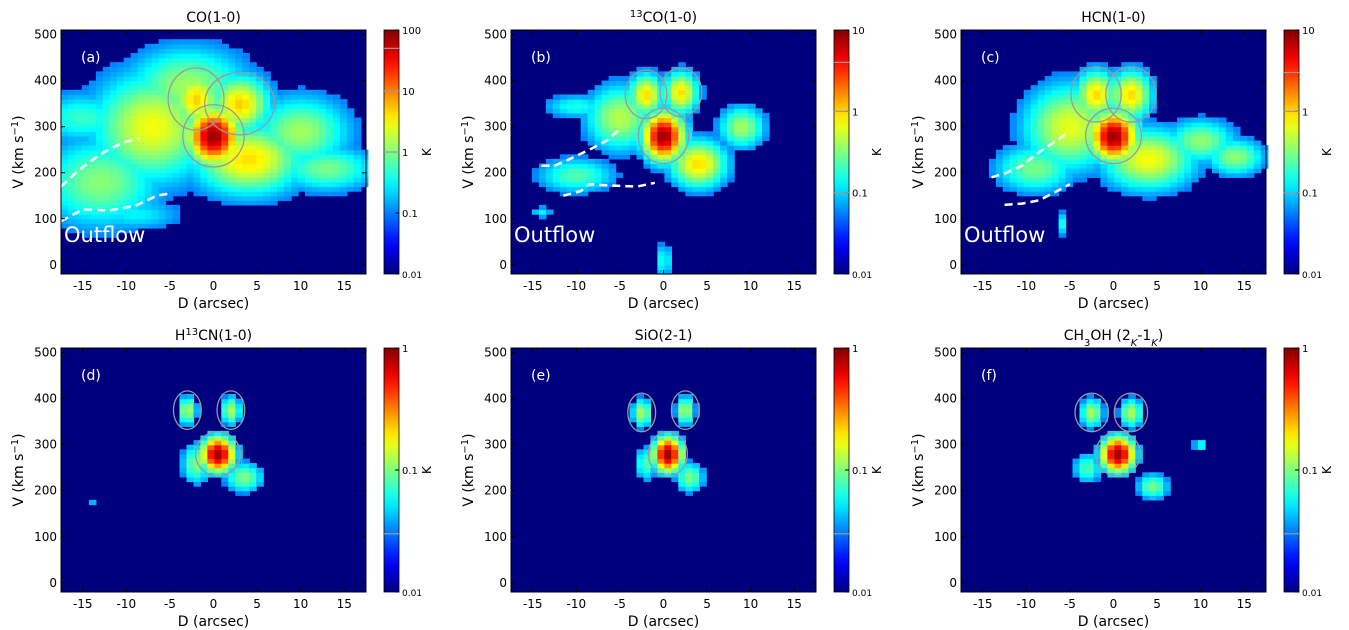 Image resolution: width=1349 pixels, height=630 pixels. Describe the element at coordinates (620, 286) in the screenshot. I see `x-tick-label: -5` at that location.